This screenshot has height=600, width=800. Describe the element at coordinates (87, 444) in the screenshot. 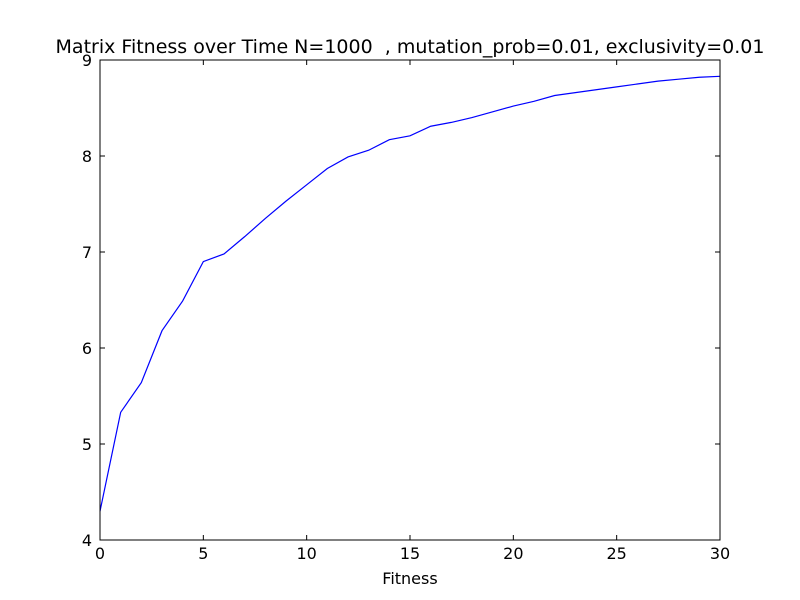

I see `y-tick-label: 5` at that location.